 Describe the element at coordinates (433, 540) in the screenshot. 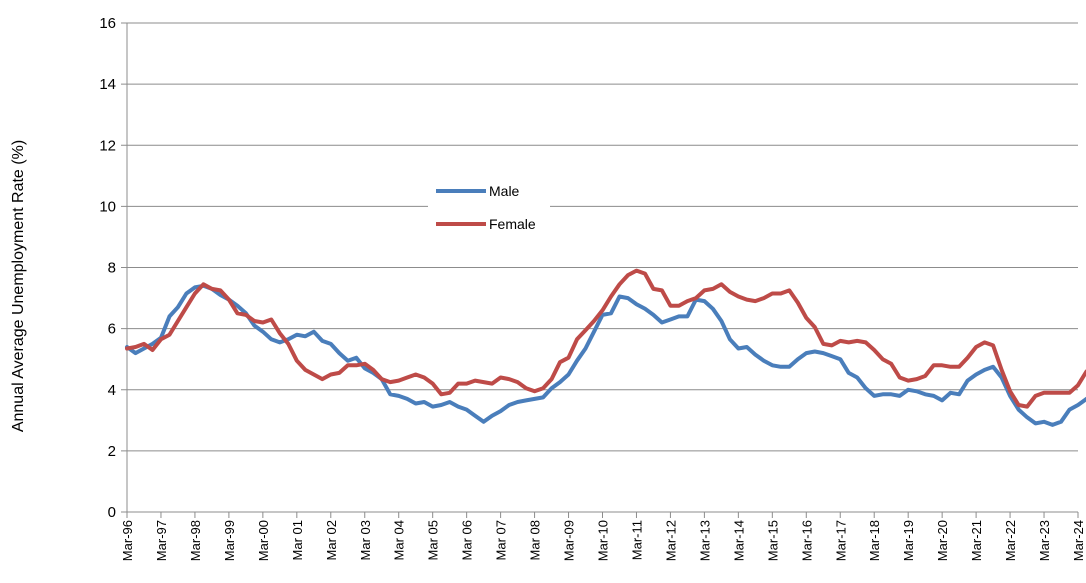

I see `x-tick-label: Mar 05` at that location.